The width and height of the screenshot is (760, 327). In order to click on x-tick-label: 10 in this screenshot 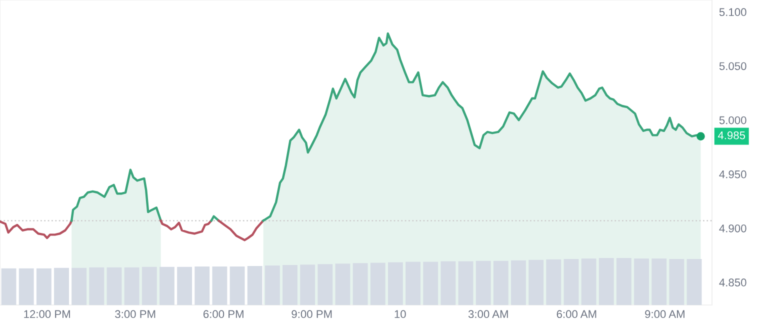, I will do `click(400, 314)`.